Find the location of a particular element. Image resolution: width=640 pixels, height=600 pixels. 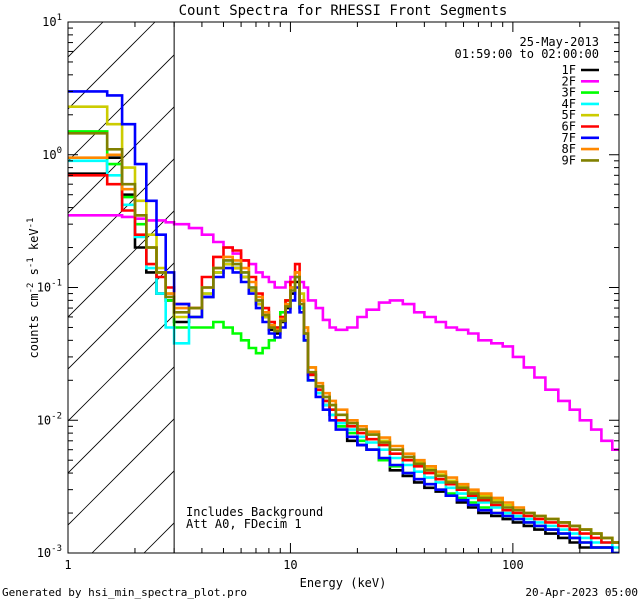

y-tick-label: 10⁻¹ is located at coordinates (49, 287).